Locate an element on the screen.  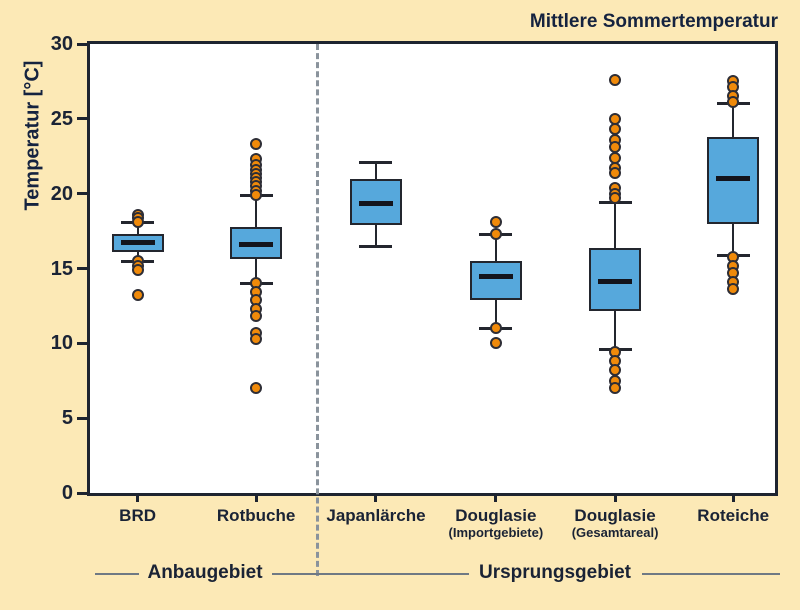
y-axis-tick-label: 20 is located at coordinates (61, 193).